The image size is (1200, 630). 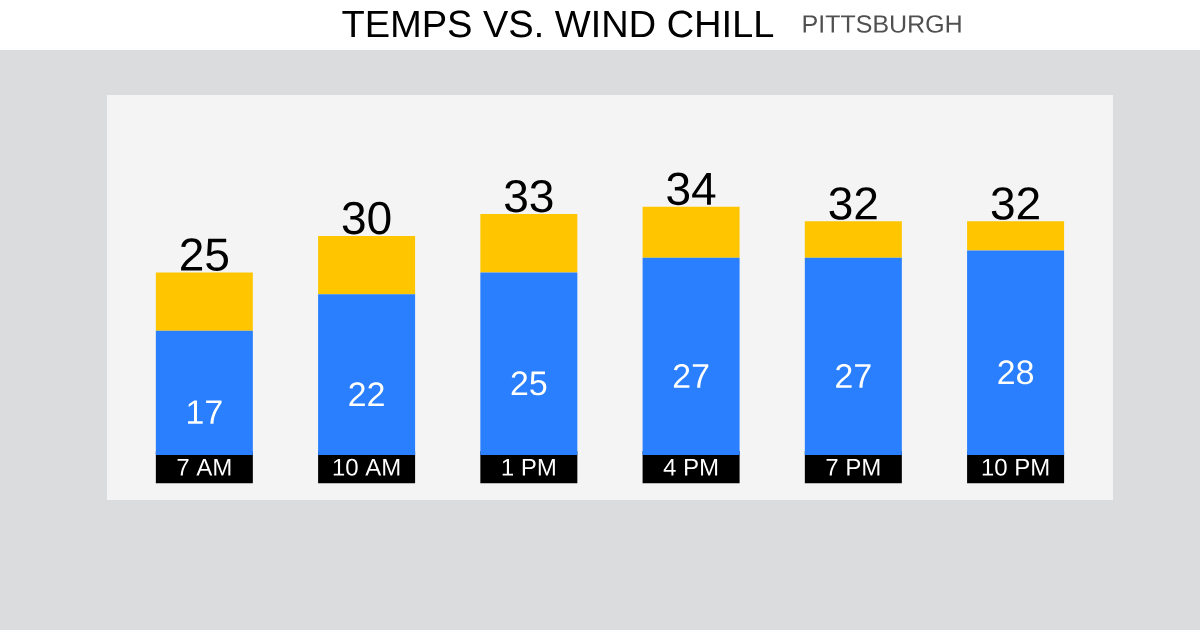 What do you see at coordinates (1015, 467) in the screenshot?
I see `x-tick-label: 10 PM` at bounding box center [1015, 467].